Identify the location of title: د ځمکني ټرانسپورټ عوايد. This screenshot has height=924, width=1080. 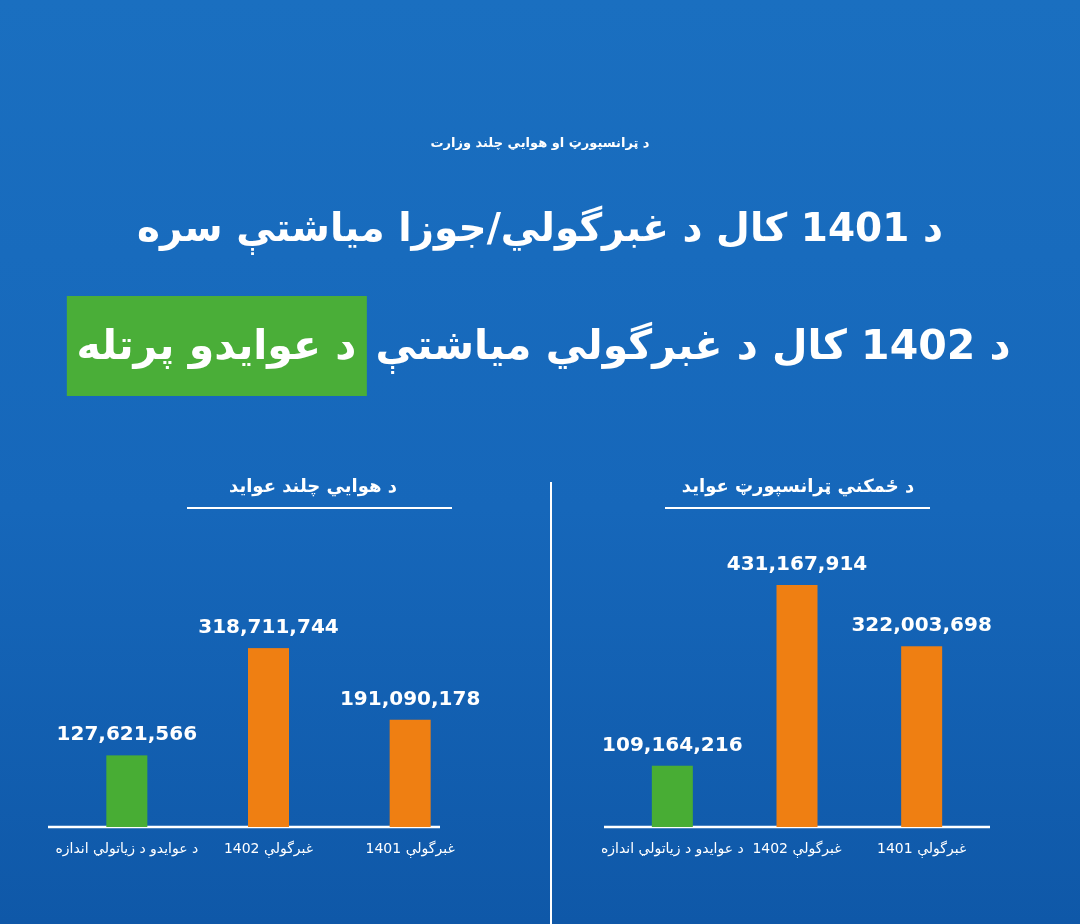
(798, 486).